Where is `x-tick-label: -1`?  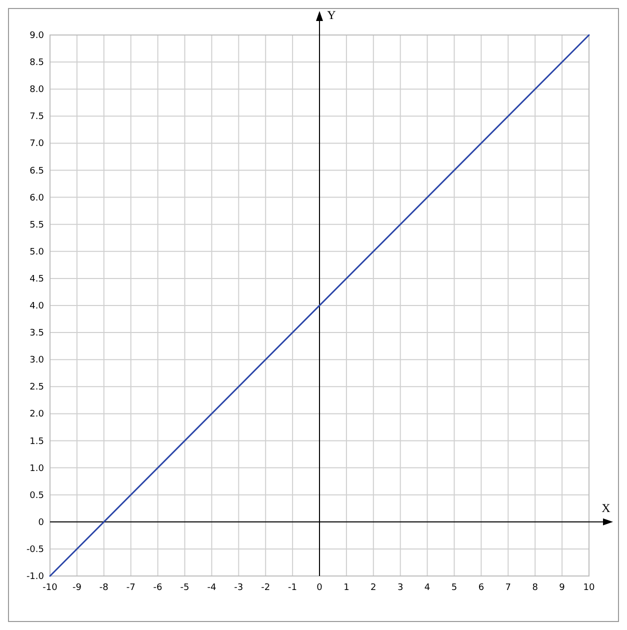
x-tick-label: -1 is located at coordinates (293, 588).